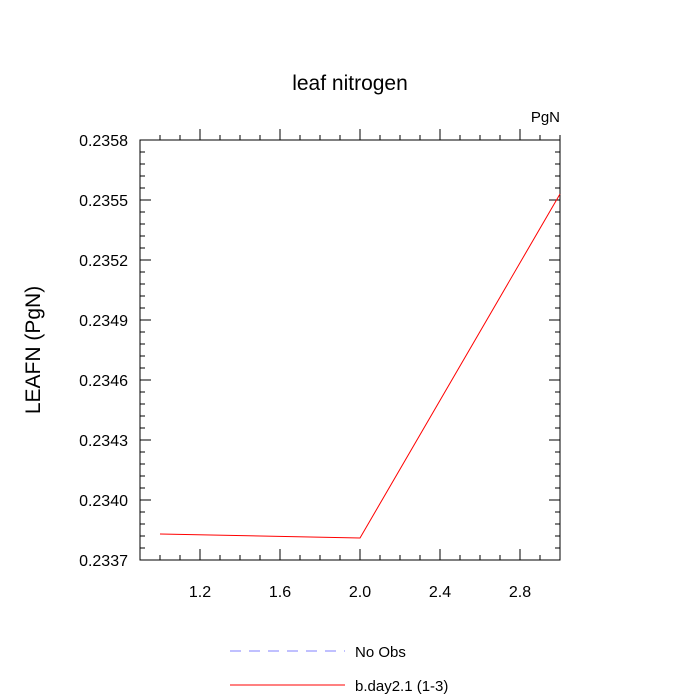 The height and width of the screenshot is (700, 700). Describe the element at coordinates (339, 669) in the screenshot. I see `legend: No Obs b.day2.1 (1-3)` at that location.